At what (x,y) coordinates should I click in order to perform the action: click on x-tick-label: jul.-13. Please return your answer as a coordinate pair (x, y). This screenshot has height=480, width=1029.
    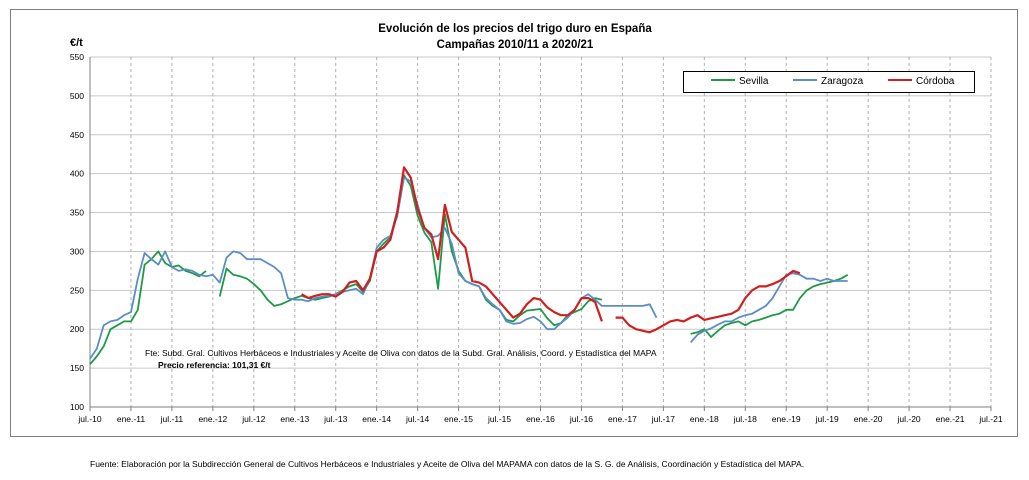
    Looking at the image, I should click on (335, 419).